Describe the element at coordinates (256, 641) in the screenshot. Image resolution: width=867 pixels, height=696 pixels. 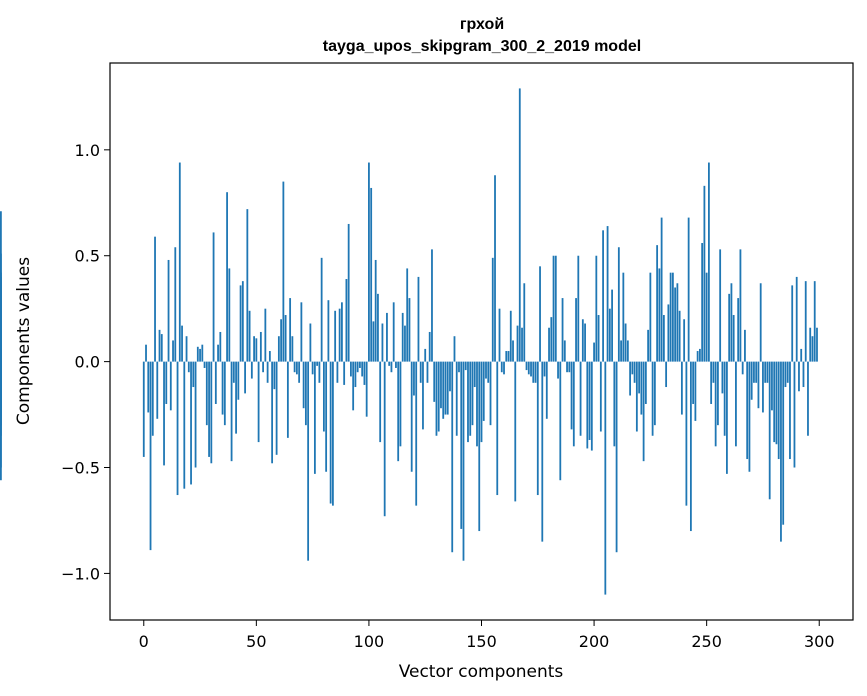
I see `x-tick-label: 50` at that location.